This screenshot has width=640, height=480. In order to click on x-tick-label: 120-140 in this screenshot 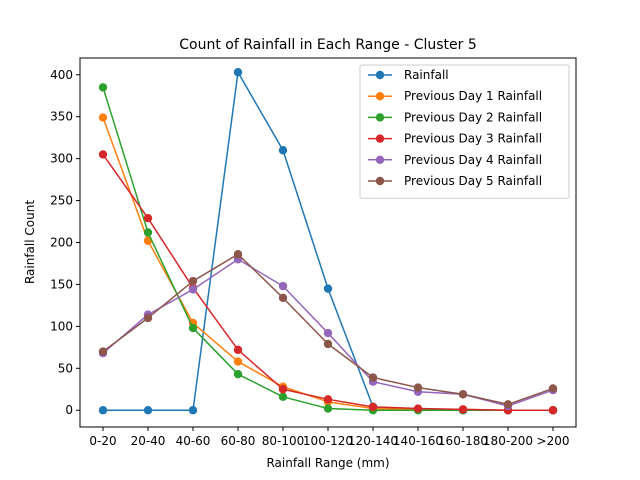, I will do `click(373, 441)`.